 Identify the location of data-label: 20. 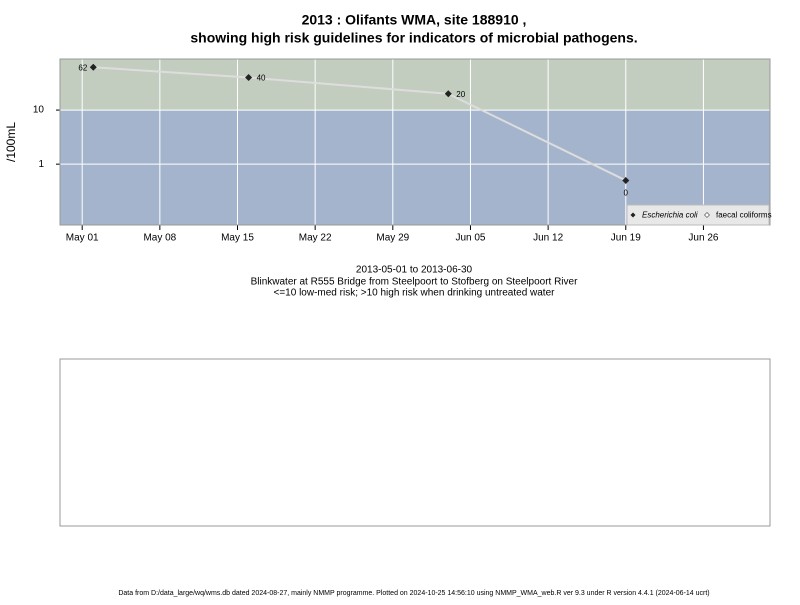
(460, 94).